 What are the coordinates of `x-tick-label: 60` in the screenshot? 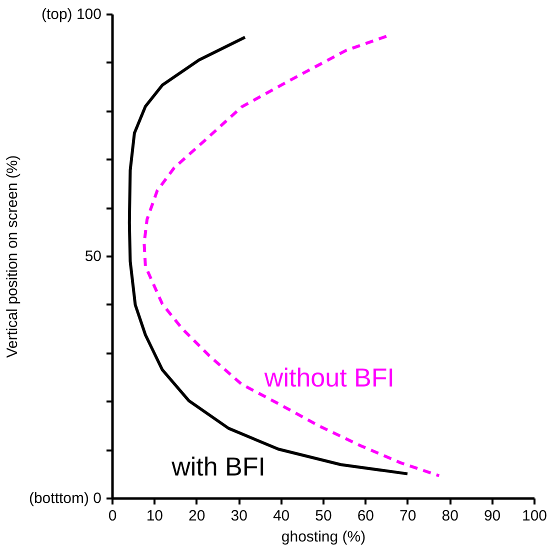 It's located at (365, 516).